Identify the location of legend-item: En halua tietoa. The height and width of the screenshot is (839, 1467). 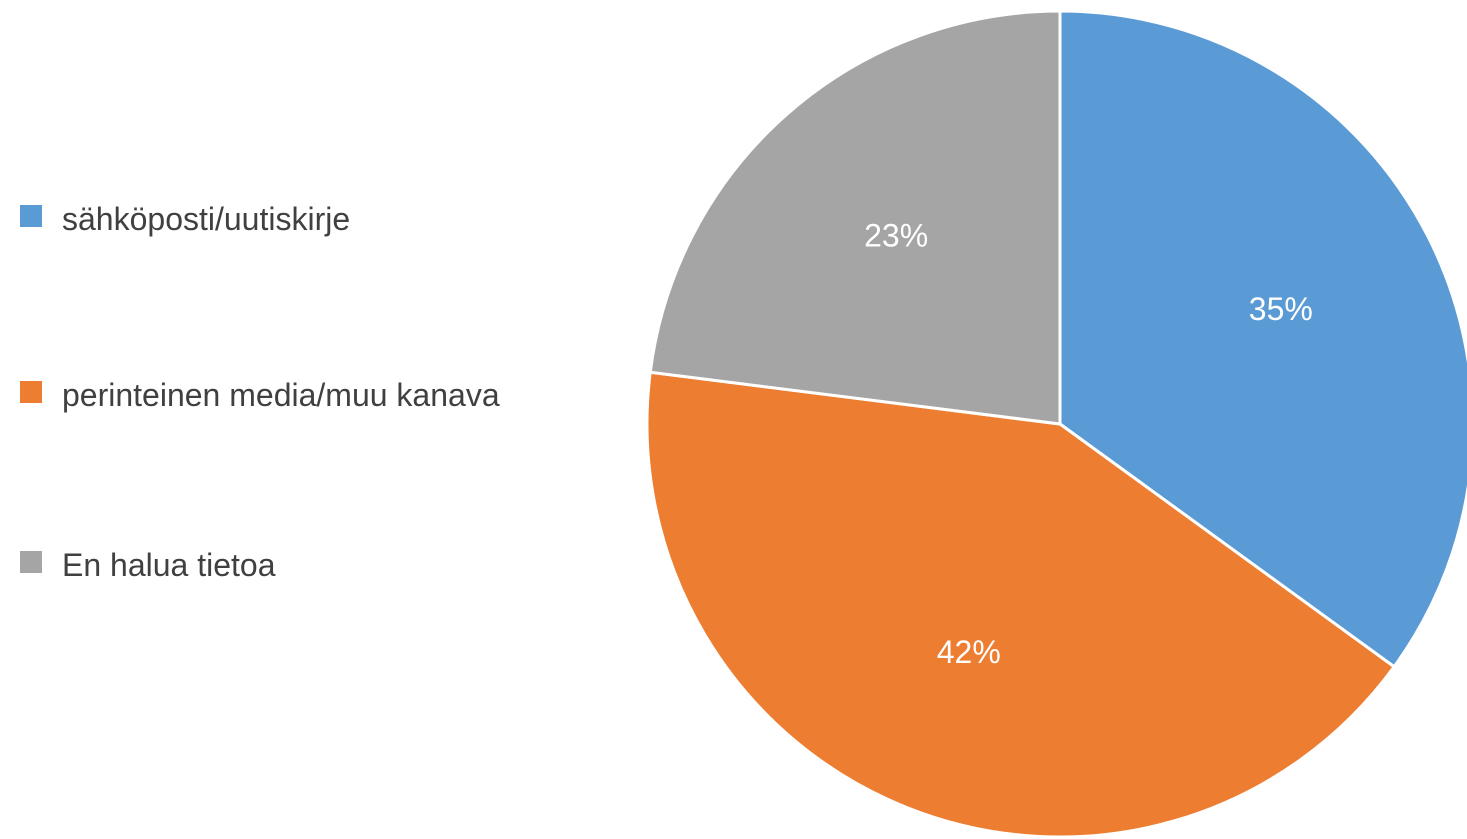
(280, 565).